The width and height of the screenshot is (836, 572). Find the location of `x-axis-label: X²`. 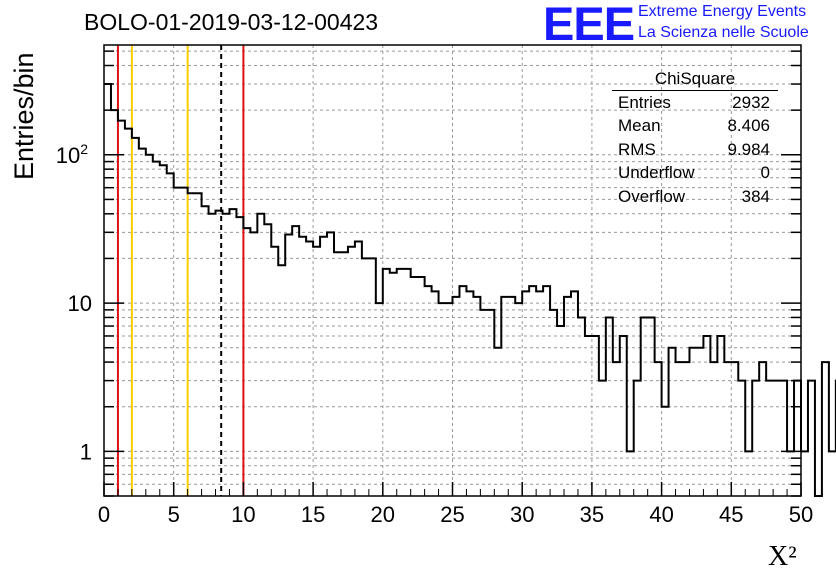

x-axis-label: X² is located at coordinates (782, 556).